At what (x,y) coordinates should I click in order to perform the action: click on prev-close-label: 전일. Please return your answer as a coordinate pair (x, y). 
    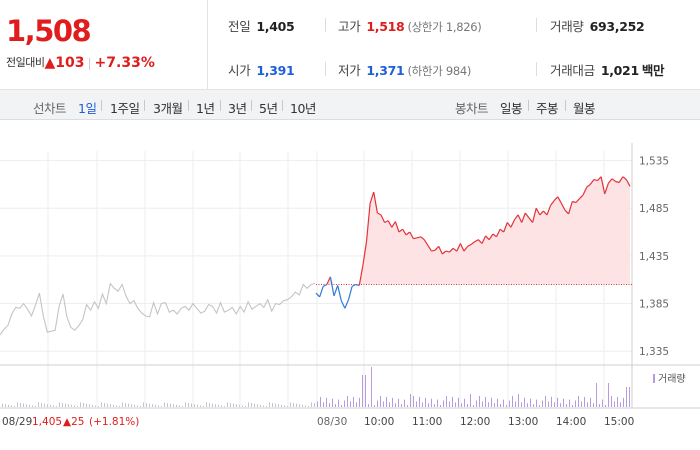
    Looking at the image, I should click on (239, 26).